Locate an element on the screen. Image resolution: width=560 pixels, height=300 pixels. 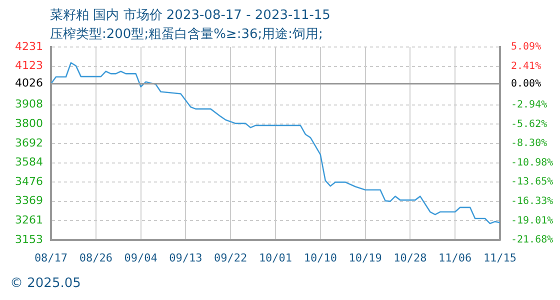
y2-tick-label: -5.62% is located at coordinates (529, 124).